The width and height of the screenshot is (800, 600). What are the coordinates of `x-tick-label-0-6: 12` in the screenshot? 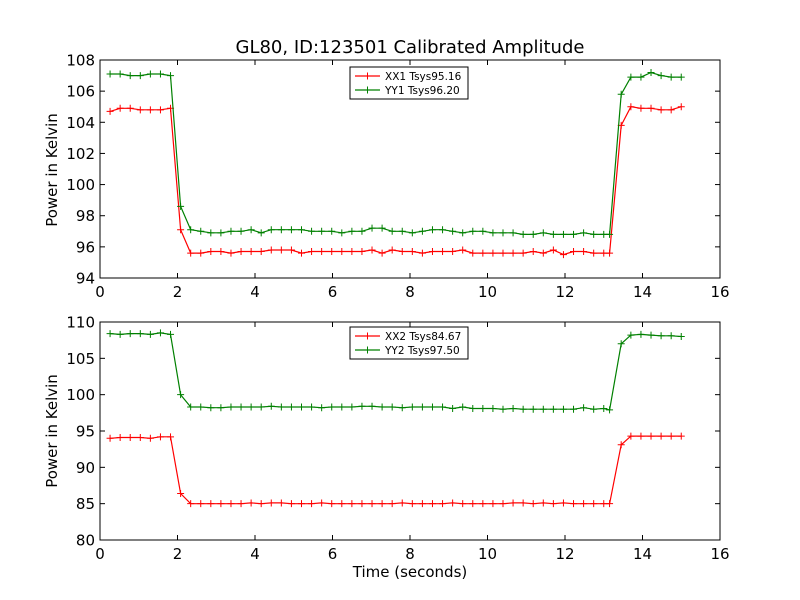 It's located at (564, 292).